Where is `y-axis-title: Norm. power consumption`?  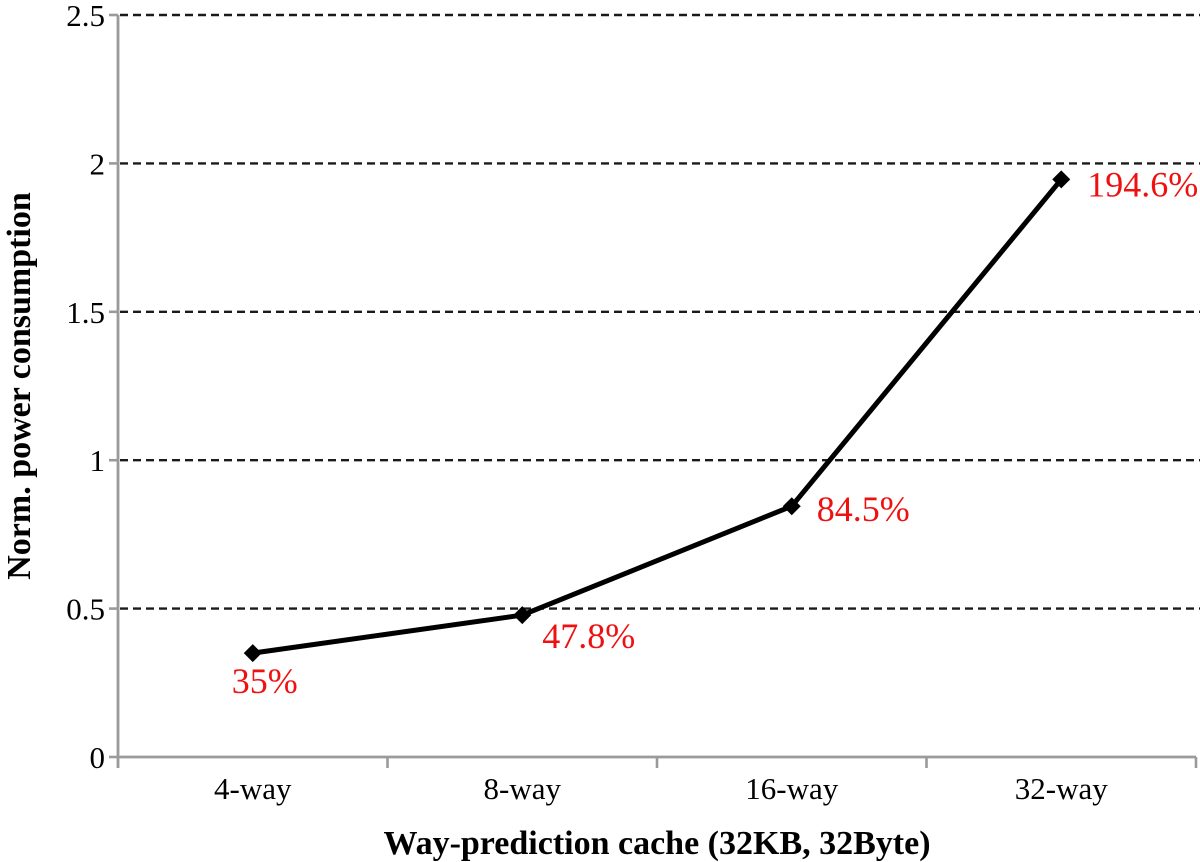
y-axis-title: Norm. power consumption is located at coordinates (19, 386).